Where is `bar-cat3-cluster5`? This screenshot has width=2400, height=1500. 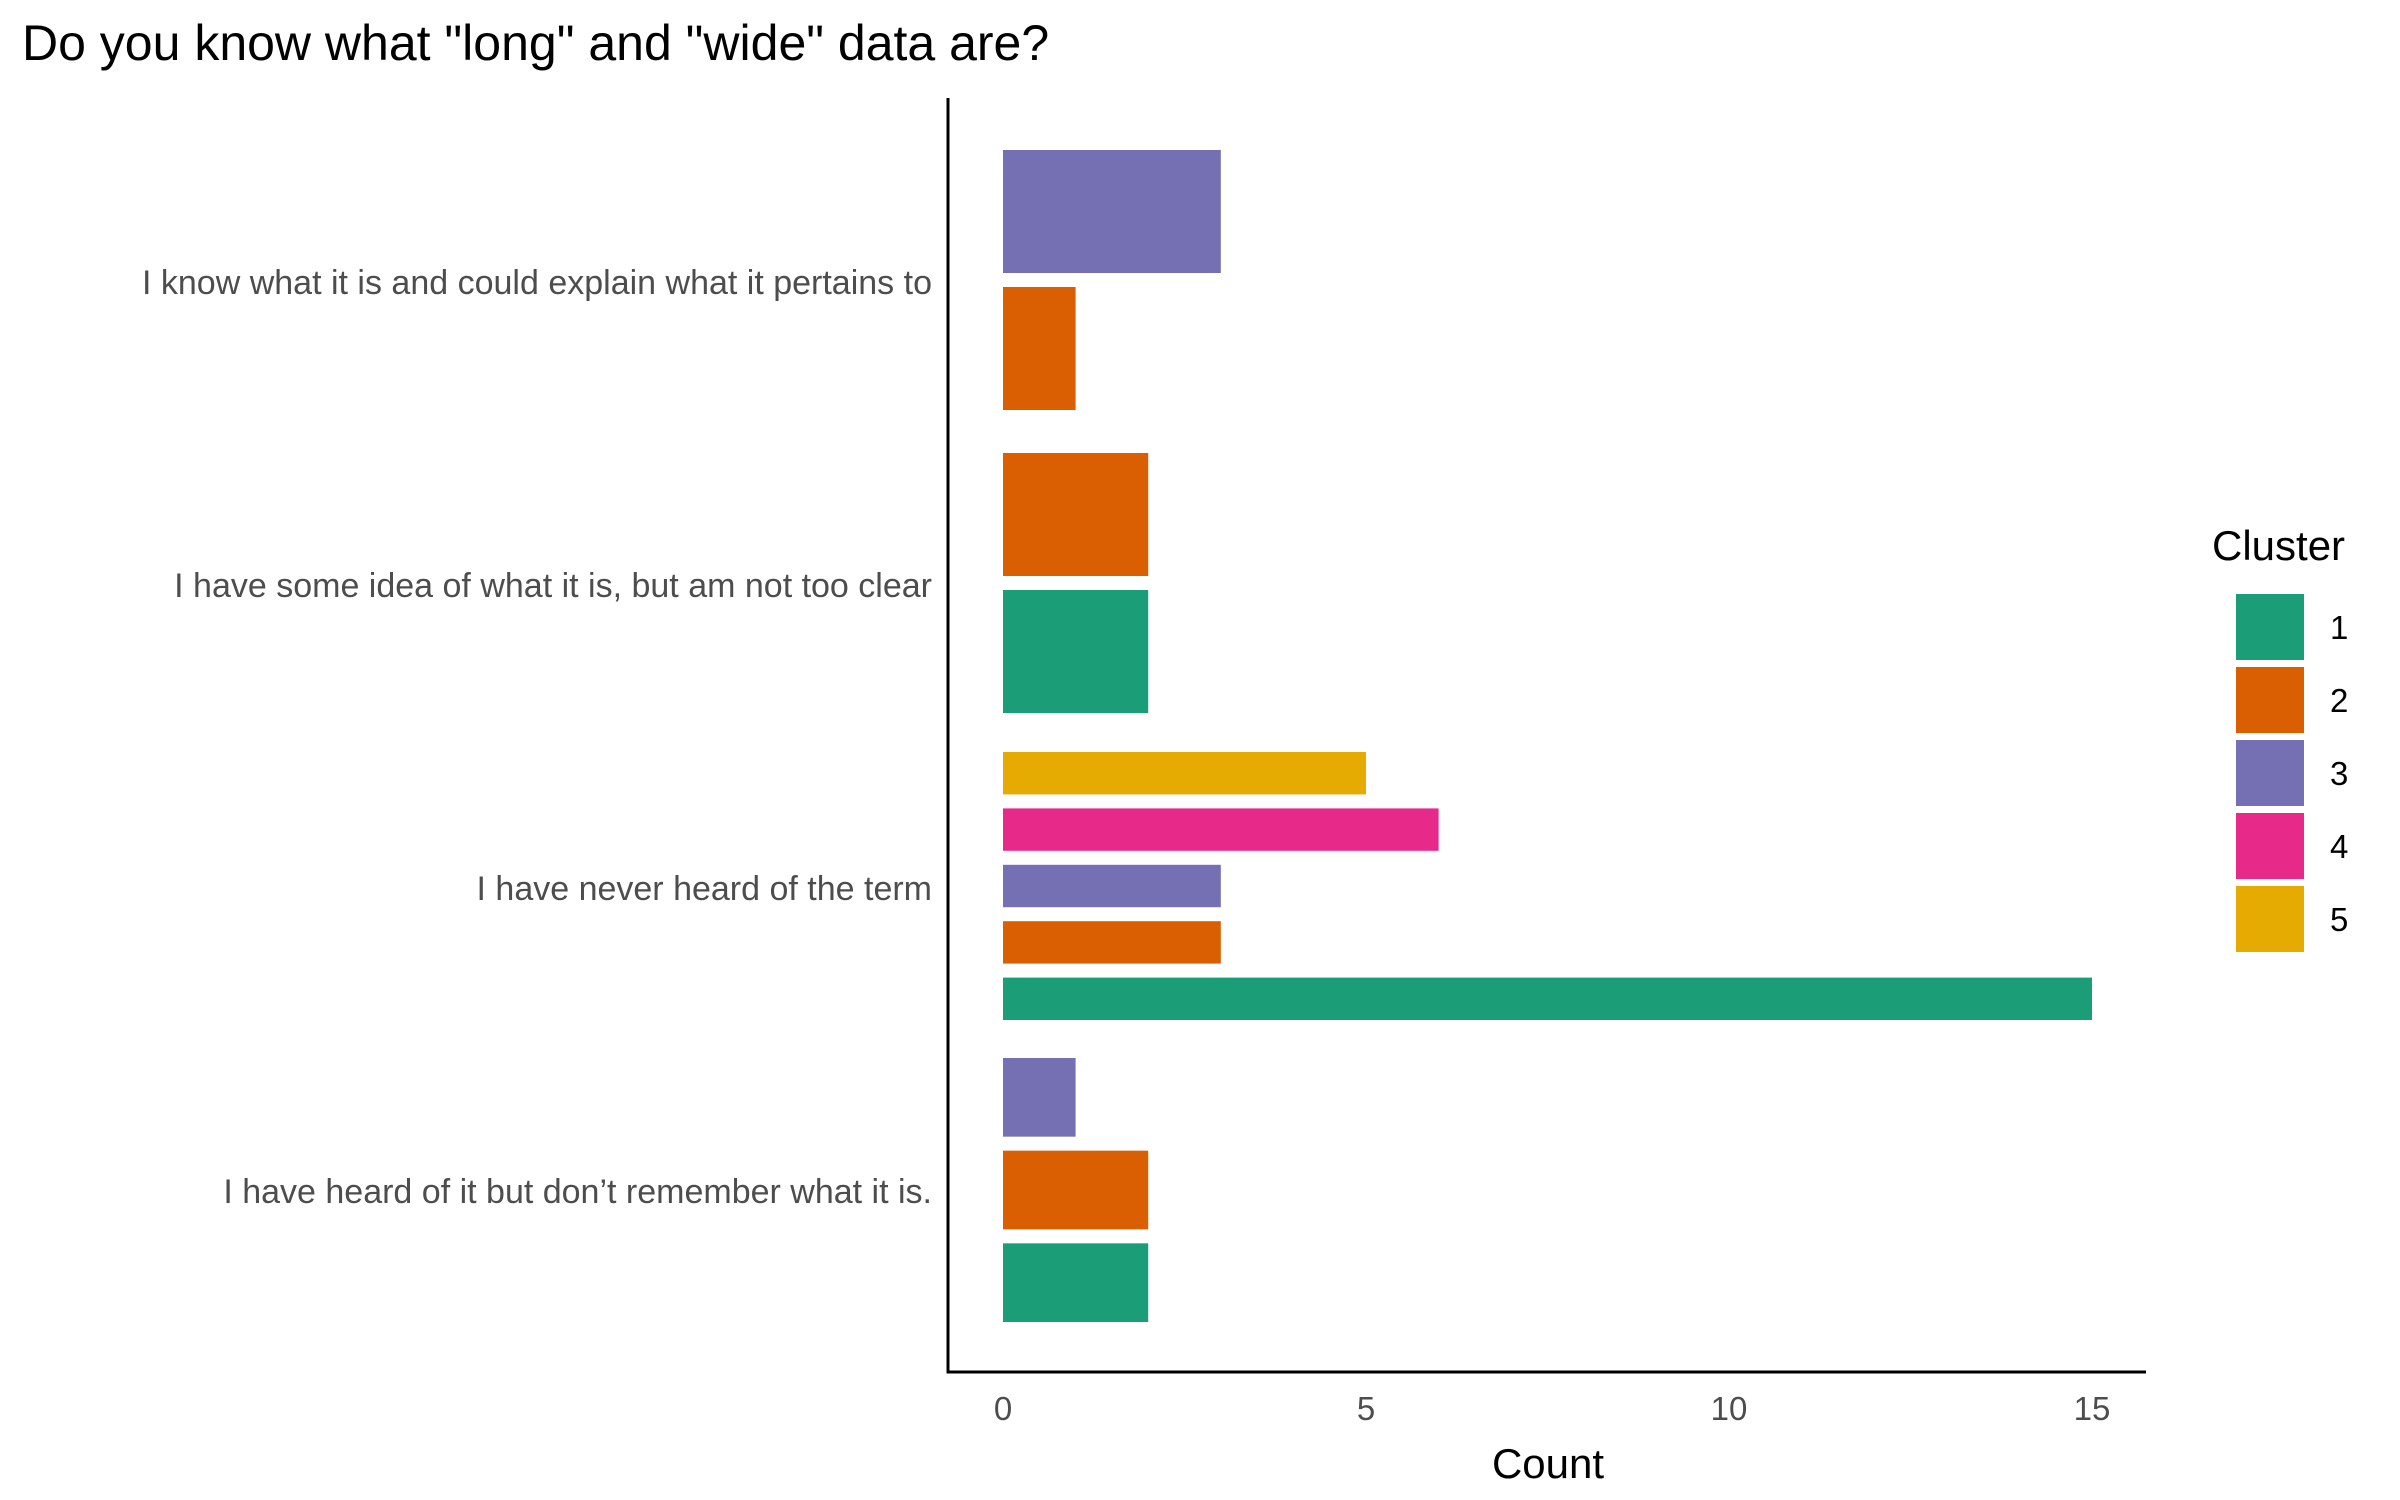
bar-cat3-cluster5 is located at coordinates (1184, 773).